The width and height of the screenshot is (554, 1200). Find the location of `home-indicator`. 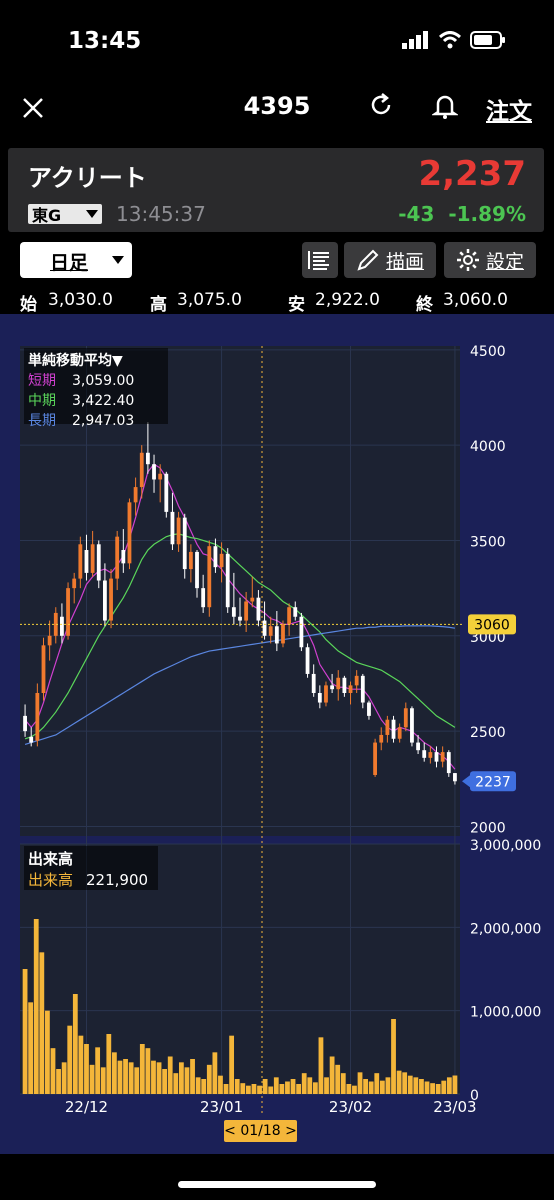

home-indicator is located at coordinates (277, 1184).